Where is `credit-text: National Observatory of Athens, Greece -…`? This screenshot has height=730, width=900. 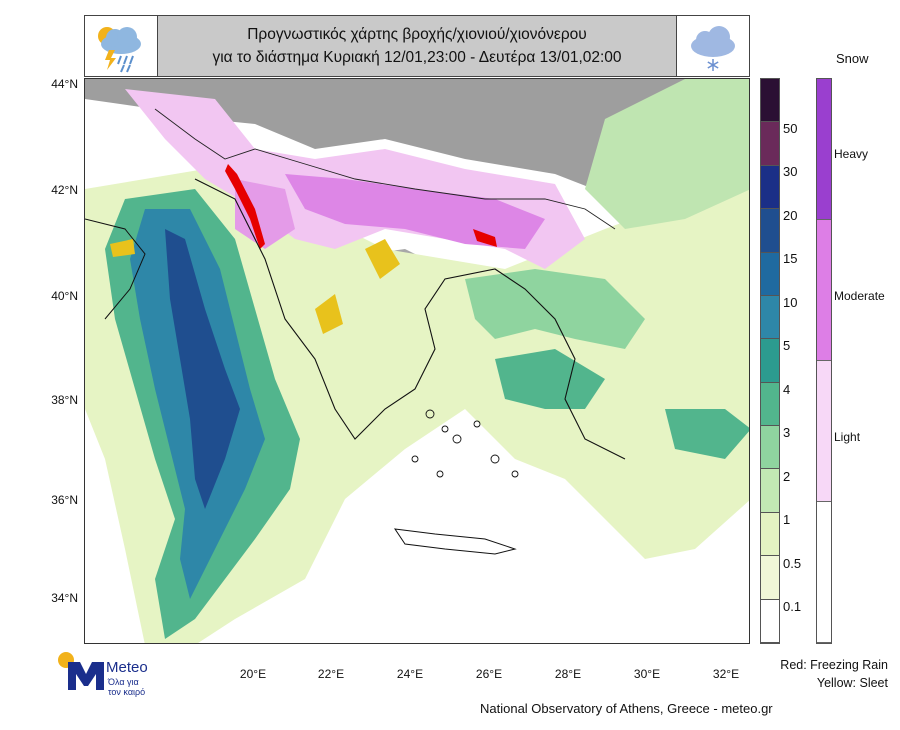
credit-text: National Observatory of Athens, Greece -… is located at coordinates (626, 708).